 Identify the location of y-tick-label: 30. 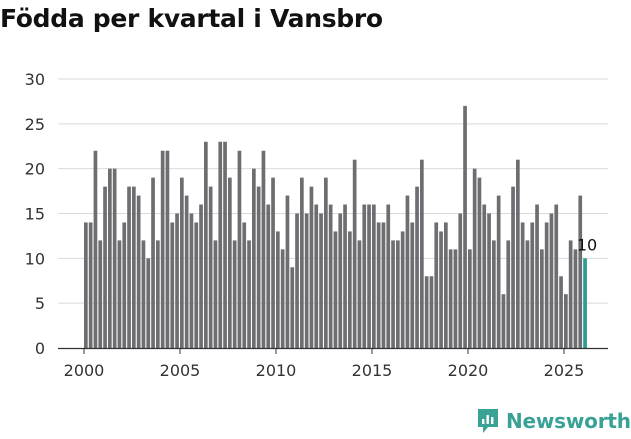
(35, 79).